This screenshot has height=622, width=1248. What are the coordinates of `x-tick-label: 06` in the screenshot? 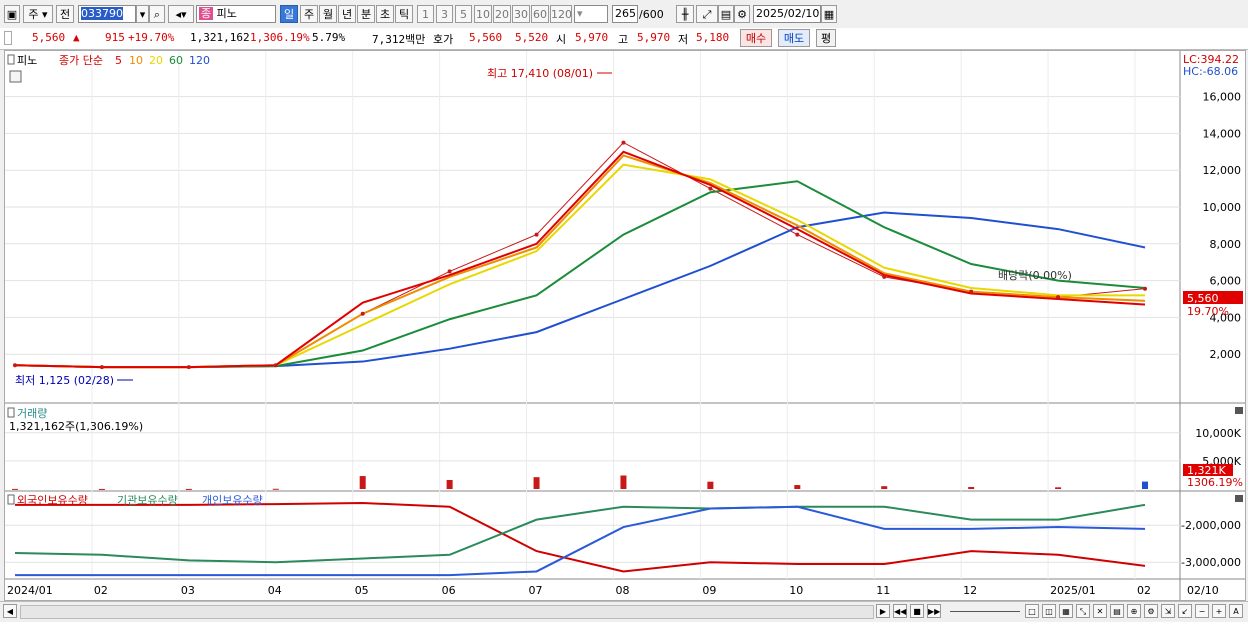 It's located at (449, 590).